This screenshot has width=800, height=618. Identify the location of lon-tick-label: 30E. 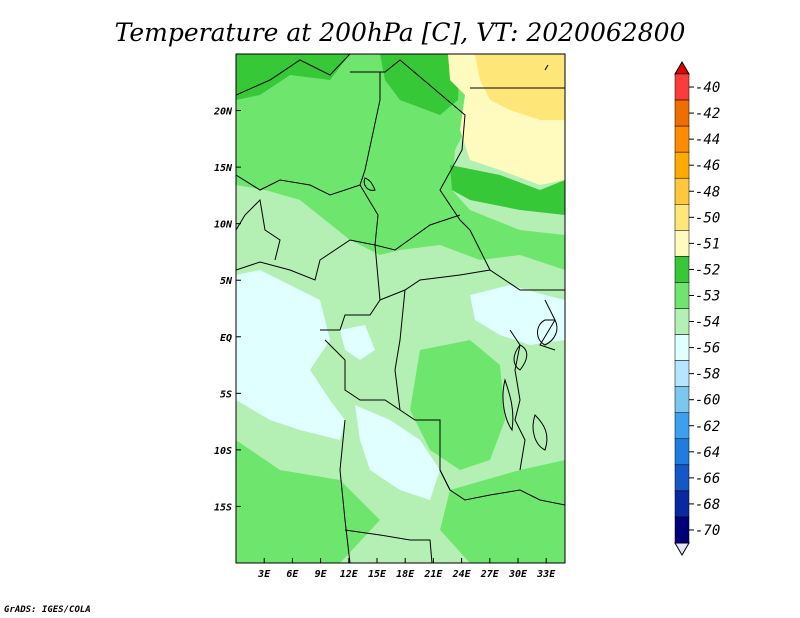
(518, 574).